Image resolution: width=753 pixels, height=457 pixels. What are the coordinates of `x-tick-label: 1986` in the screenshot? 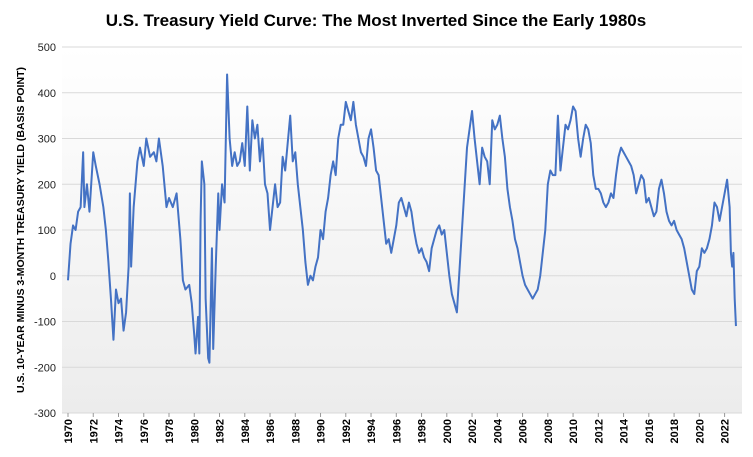 It's located at (271, 431).